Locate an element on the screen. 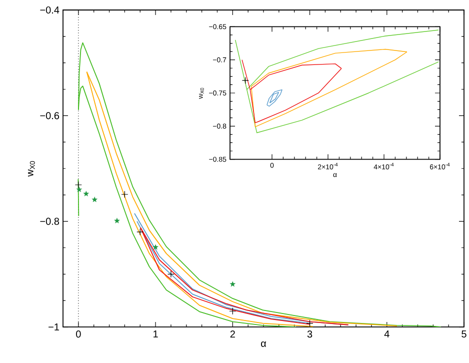 This screenshot has width=469, height=363. x-tick-label: 2 is located at coordinates (232, 334).